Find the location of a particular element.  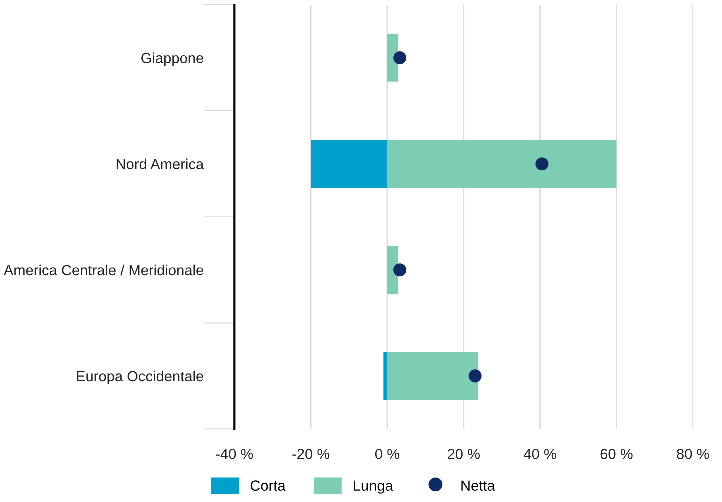

y-tick-label: America Centrale / Meridionale is located at coordinates (104, 270).